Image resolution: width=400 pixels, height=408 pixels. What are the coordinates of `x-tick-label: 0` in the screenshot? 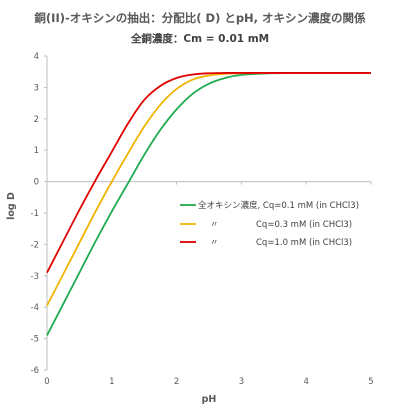 It's located at (46, 382).